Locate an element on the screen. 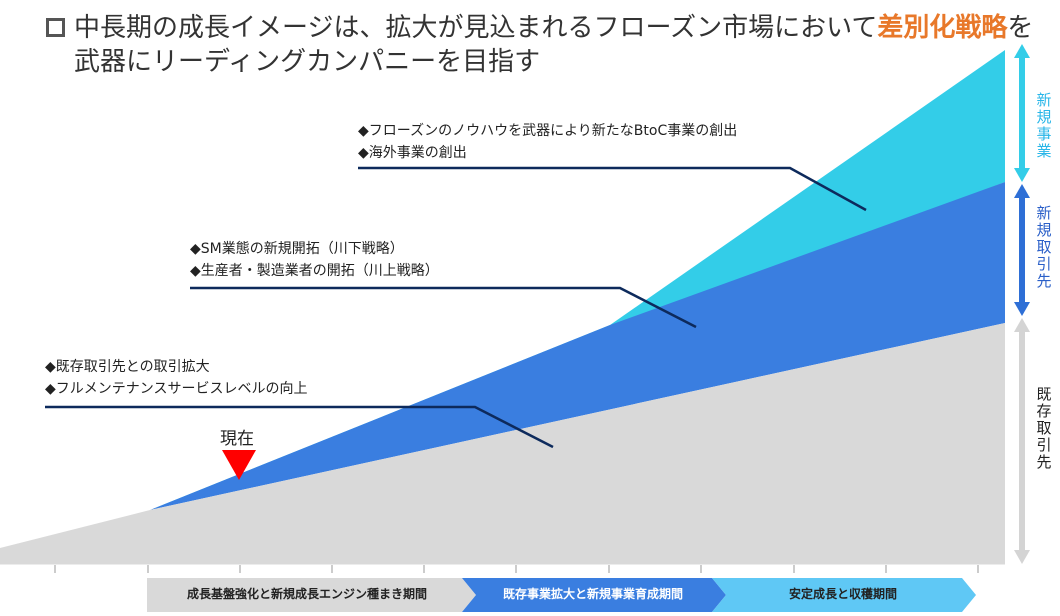 This screenshot has height=616, width=1060. phase-1-bar is located at coordinates (311, 595).